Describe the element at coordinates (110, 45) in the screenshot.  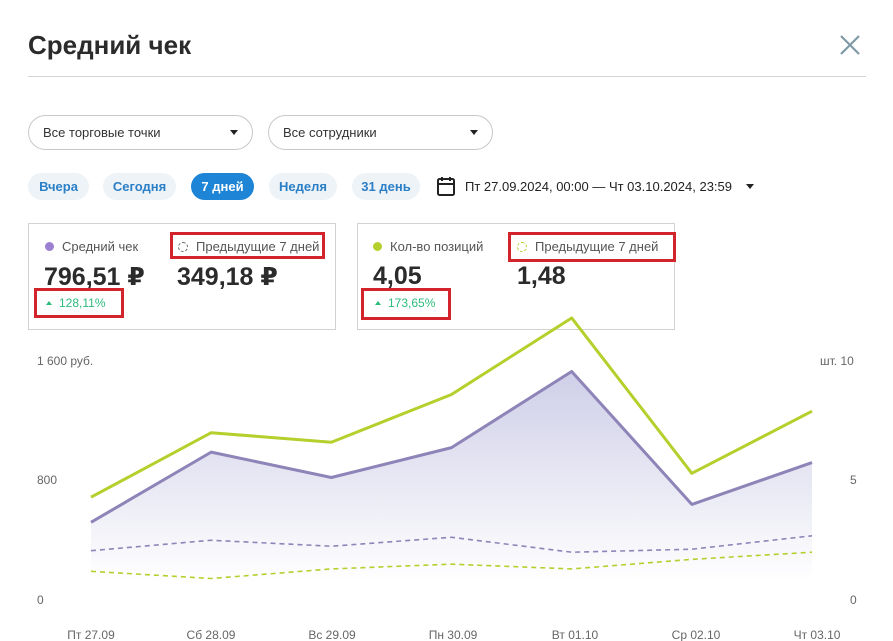
I see `page-title: Средний чек` at that location.